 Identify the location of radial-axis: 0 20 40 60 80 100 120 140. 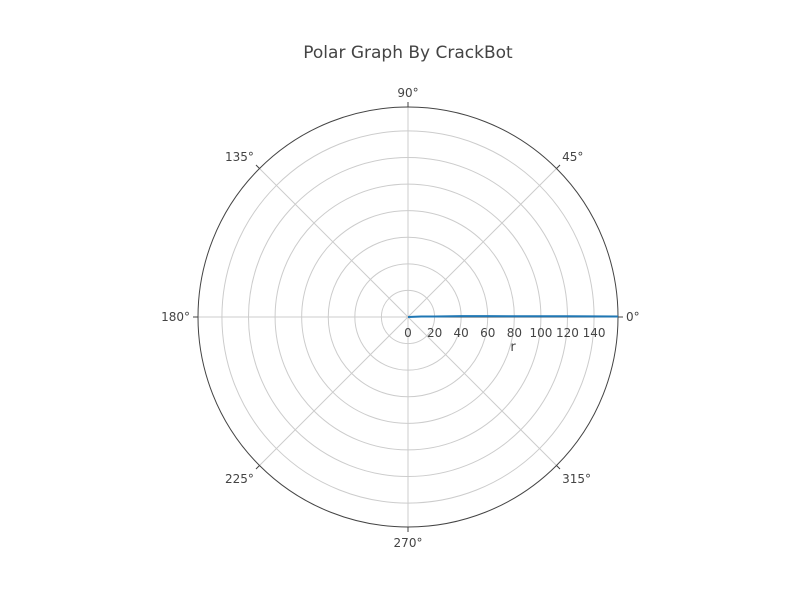
(511, 328).